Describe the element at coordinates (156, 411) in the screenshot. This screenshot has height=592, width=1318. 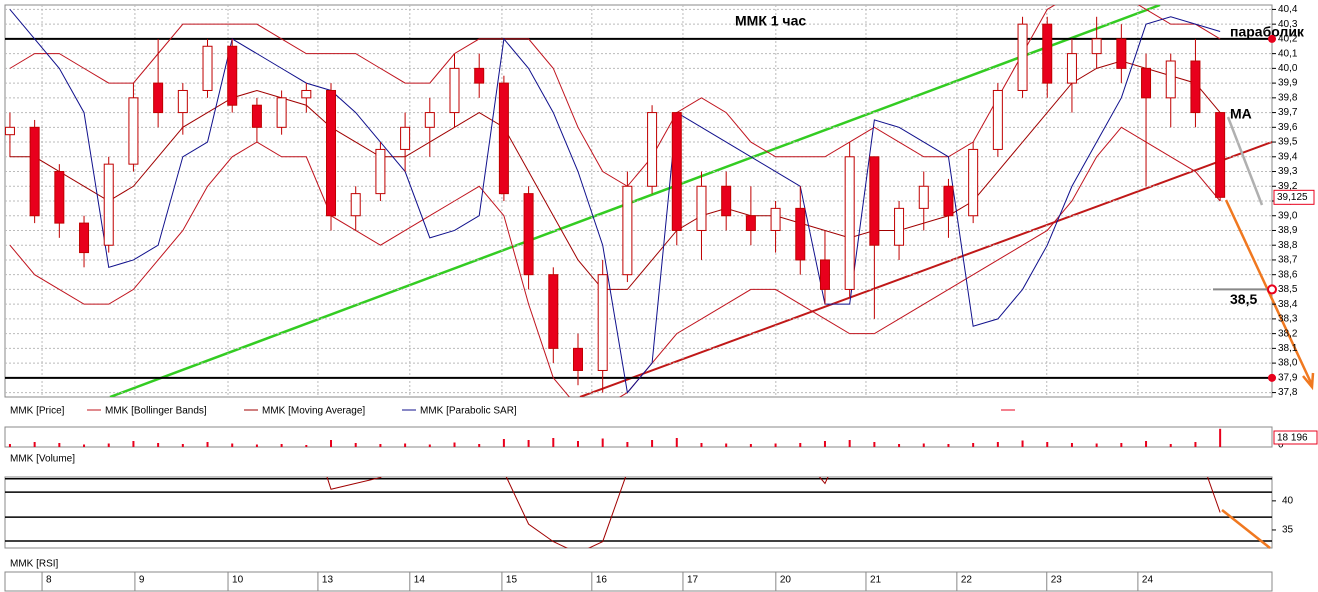
I see `legend-entry: MMK [Bollinger Bands]` at that location.